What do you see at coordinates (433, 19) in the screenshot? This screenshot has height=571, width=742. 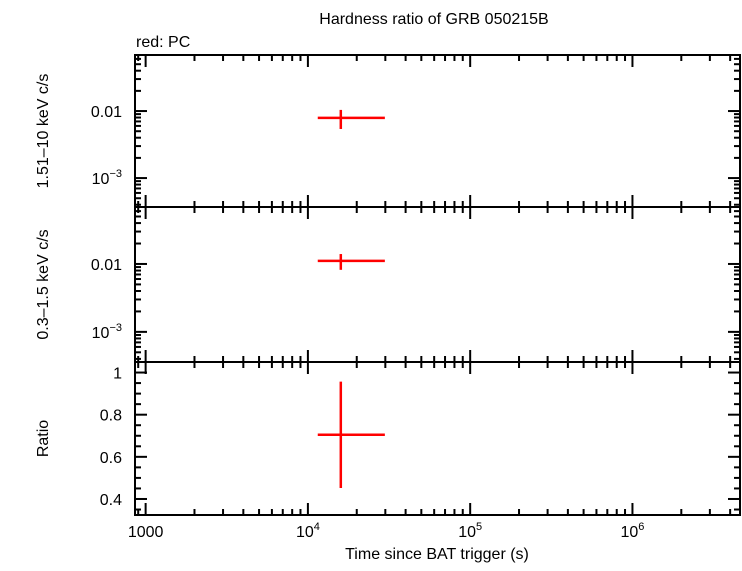 I see `chart-title: Hardness ratio of GRB 050215B` at bounding box center [433, 19].